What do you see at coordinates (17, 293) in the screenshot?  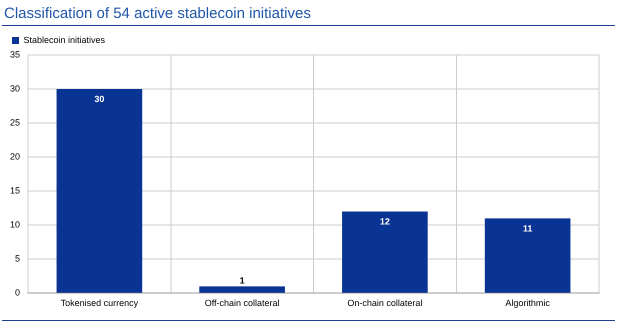 I see `y-tick-label: 0` at bounding box center [17, 293].